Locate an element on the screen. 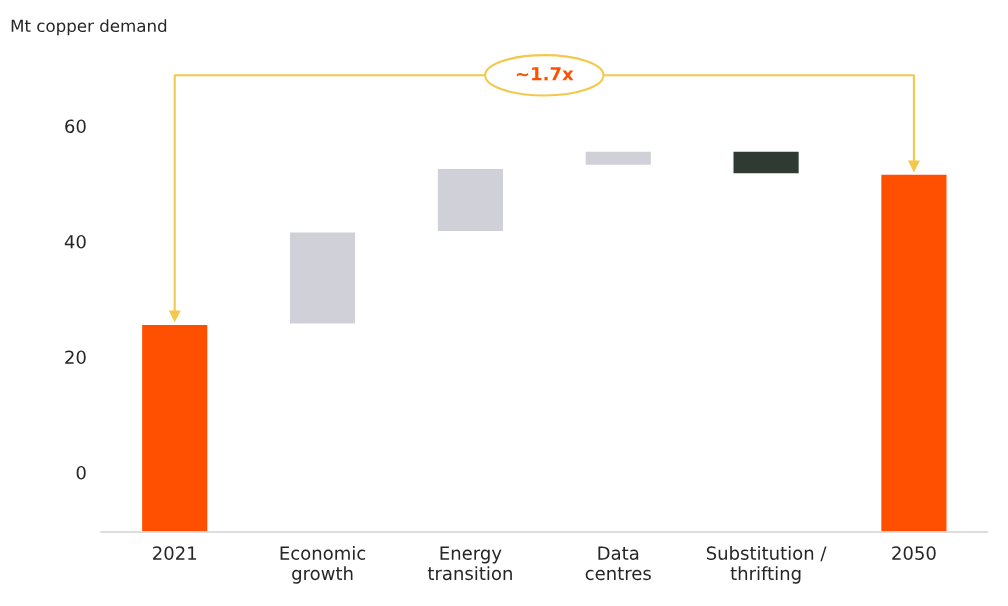 This screenshot has height=606, width=1008. y-tick-label: 20 is located at coordinates (75, 357).